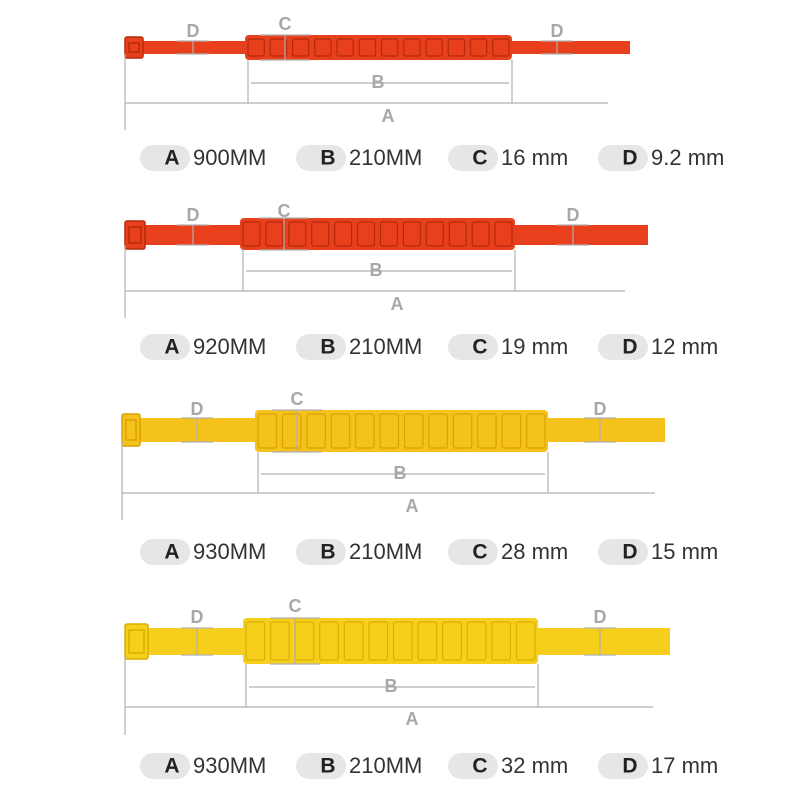 Image resolution: width=800 pixels, height=805 pixels. I want to click on spec-value: 19 mm, so click(534, 346).